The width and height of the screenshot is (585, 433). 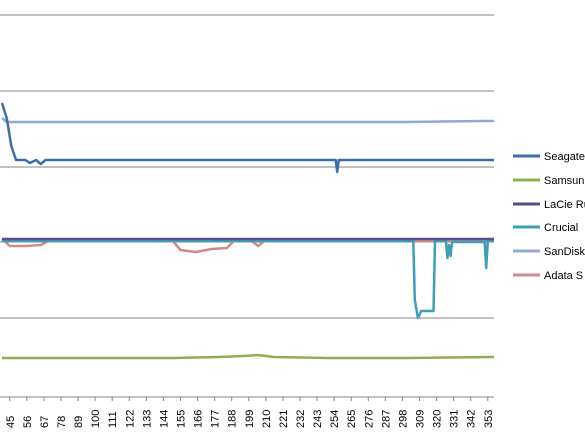 I want to click on x-tick-label: 133, so click(x=147, y=419).